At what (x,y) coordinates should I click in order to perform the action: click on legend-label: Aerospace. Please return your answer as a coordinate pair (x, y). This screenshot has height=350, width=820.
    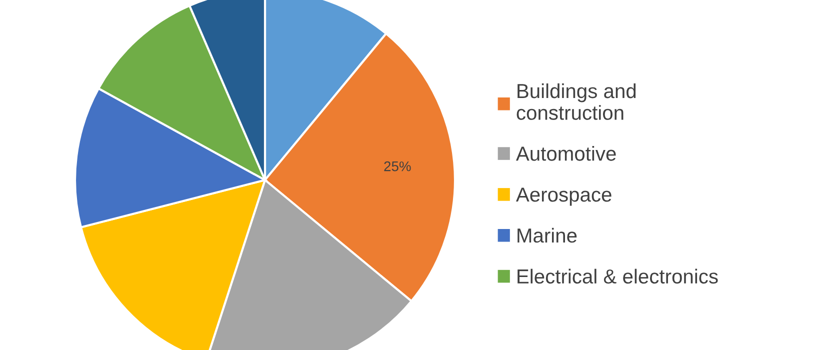
    Looking at the image, I should click on (564, 197).